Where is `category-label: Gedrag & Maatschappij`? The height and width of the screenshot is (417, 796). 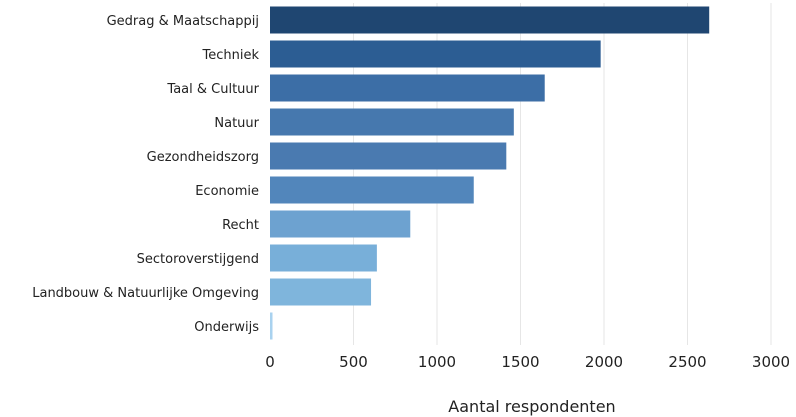
category-label: Gedrag & Maatschappij is located at coordinates (183, 21).